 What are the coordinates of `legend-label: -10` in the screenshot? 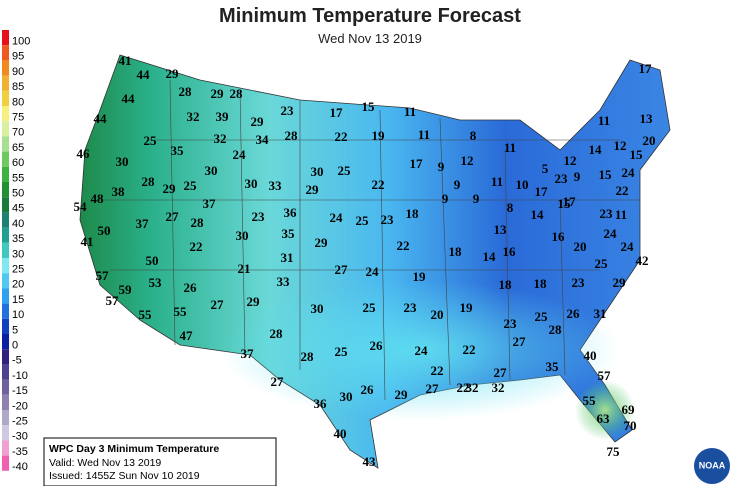 It's located at (20, 376).